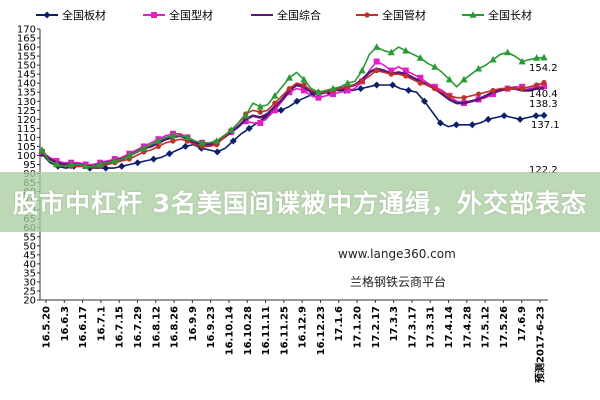 The height and width of the screenshot is (400, 600). What do you see at coordinates (376, 327) in the screenshot?
I see `x-tick-label: 17.2.17` at bounding box center [376, 327].